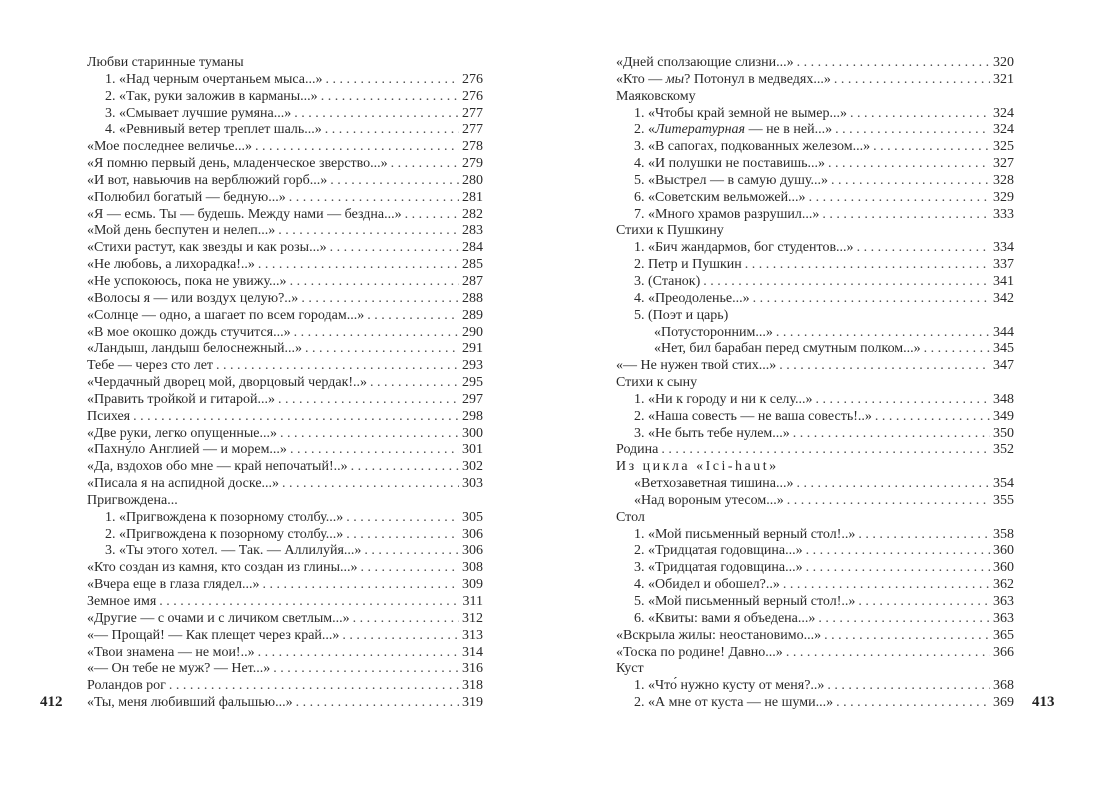  Describe the element at coordinates (724, 619) in the screenshot. I see `entry-title: 6. «Квиты: вами я объедена...»` at that location.